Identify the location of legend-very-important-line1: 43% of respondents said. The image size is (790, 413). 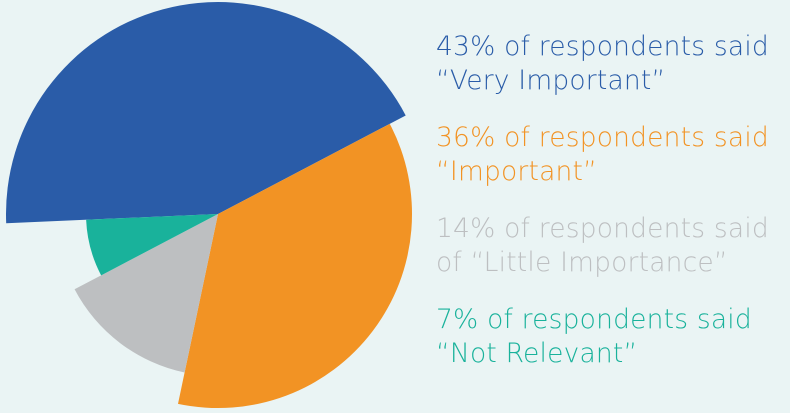
(602, 46).